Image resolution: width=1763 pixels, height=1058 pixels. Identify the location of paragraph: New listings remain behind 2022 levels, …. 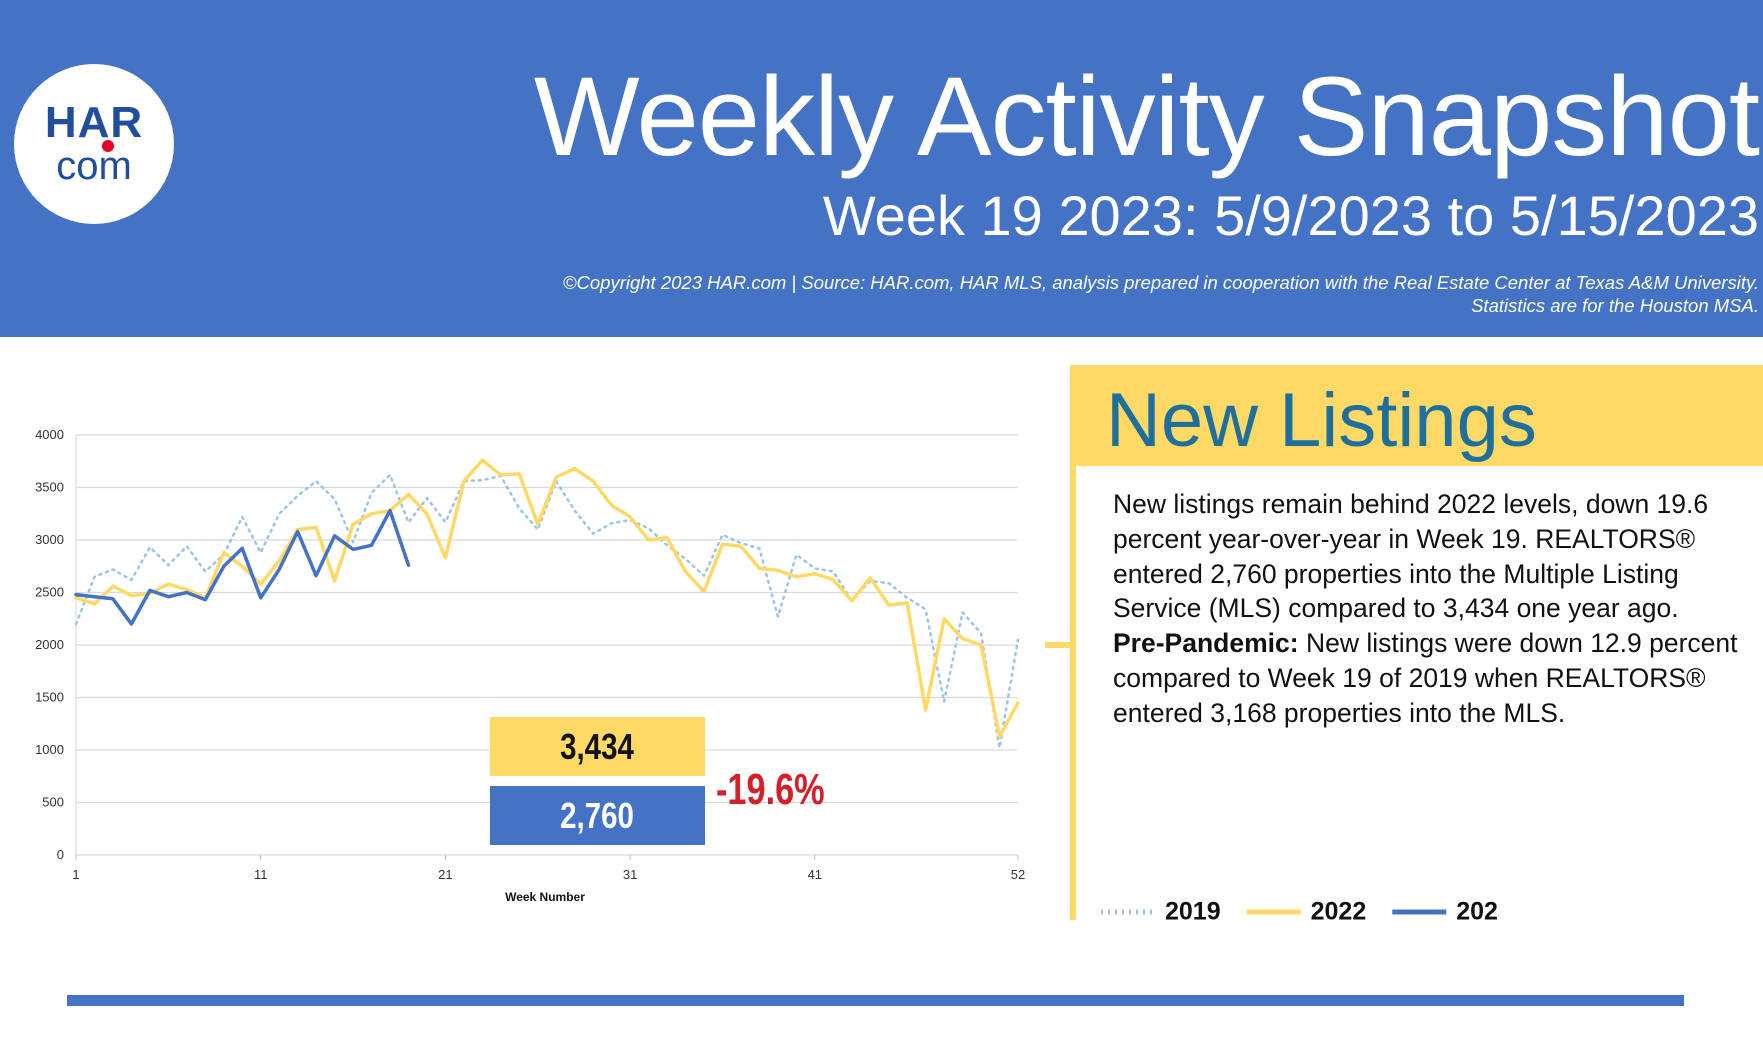
(1411, 556).